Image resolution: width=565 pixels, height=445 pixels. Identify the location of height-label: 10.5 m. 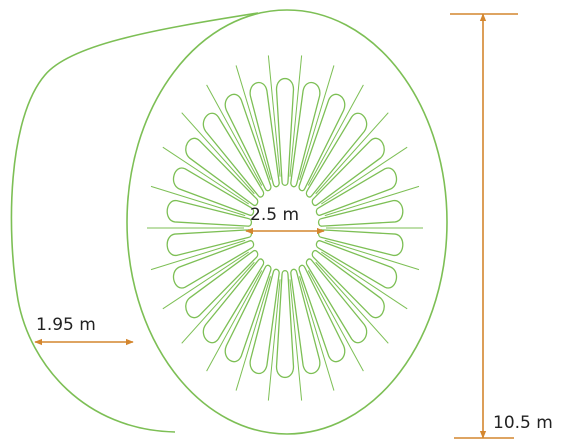
(523, 423).